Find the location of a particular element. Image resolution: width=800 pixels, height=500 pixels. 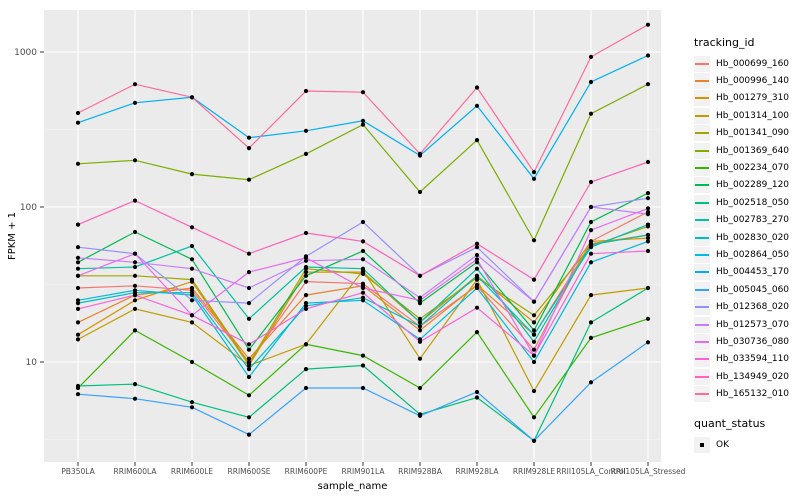

legend-item-ok: OK is located at coordinates (746, 444).